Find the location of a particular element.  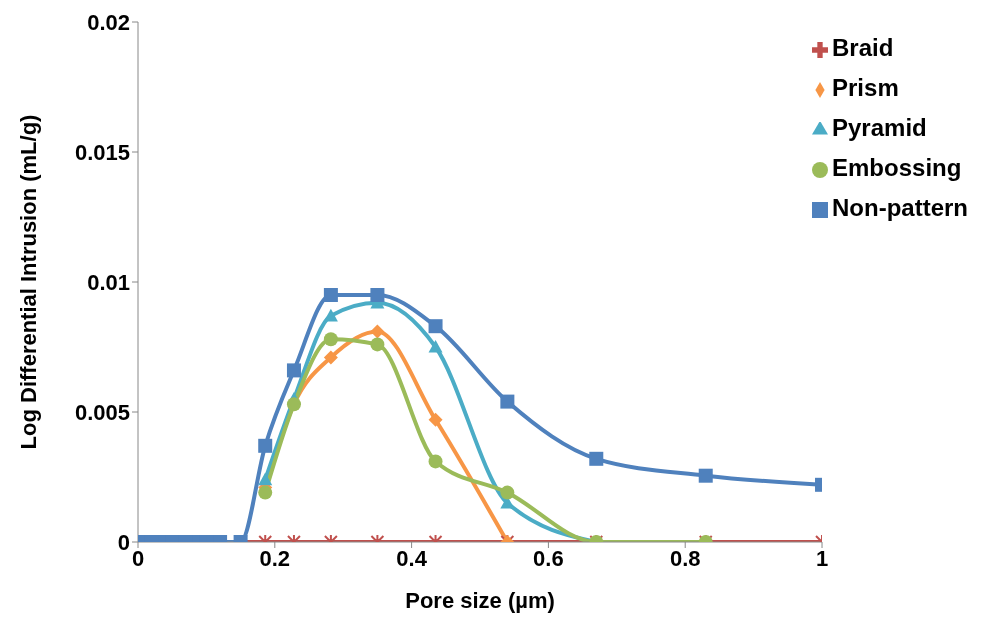

x-axis-title: Pore size (µm) is located at coordinates (480, 600).